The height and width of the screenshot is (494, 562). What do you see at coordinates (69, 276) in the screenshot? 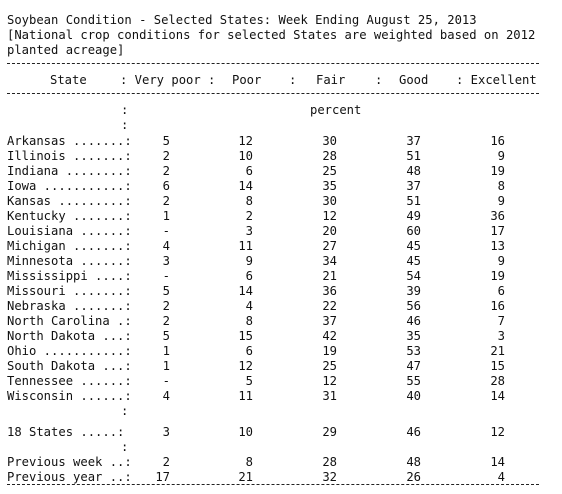
I see `row-label: Mississippi ....:` at bounding box center [69, 276].